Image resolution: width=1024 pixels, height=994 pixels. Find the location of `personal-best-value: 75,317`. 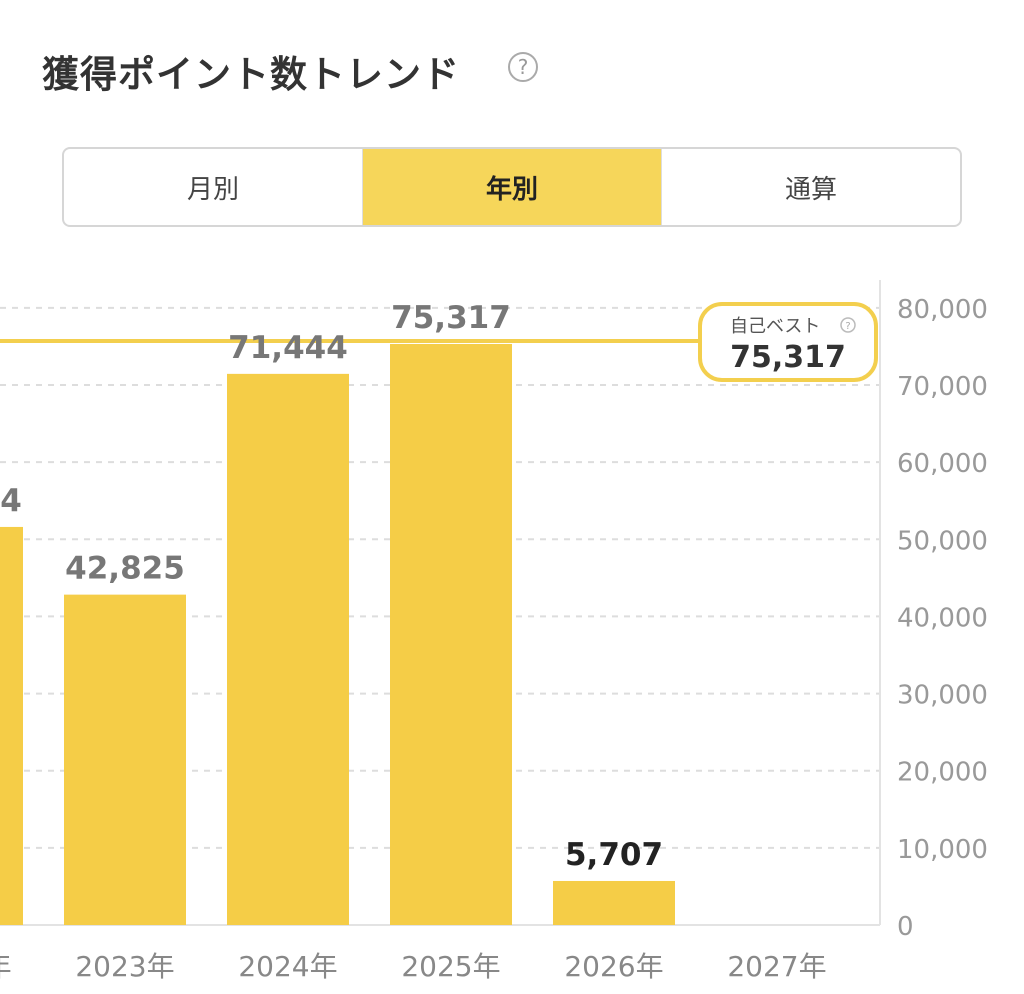

personal-best-value: 75,317 is located at coordinates (788, 357).